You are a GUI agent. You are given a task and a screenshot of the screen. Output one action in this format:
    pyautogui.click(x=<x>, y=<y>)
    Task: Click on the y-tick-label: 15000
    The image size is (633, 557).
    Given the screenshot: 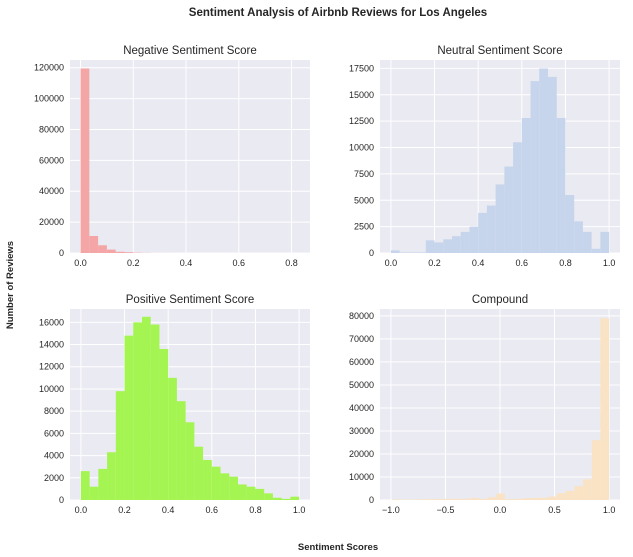 What is the action you would take?
    pyautogui.click(x=361, y=95)
    